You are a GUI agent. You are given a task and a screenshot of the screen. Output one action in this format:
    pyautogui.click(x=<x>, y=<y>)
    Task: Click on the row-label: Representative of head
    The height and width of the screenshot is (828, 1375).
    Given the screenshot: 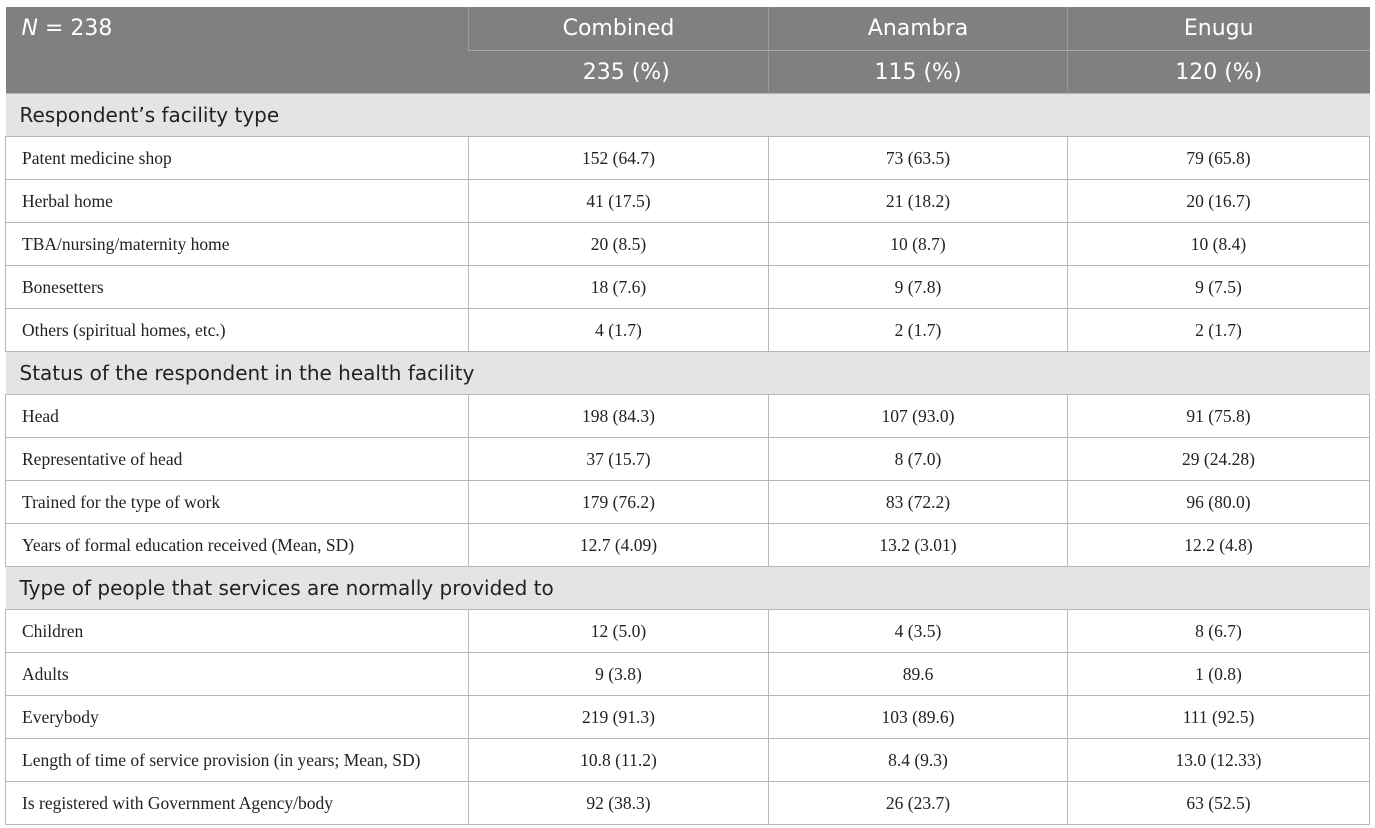 What is the action you would take?
    pyautogui.click(x=237, y=459)
    